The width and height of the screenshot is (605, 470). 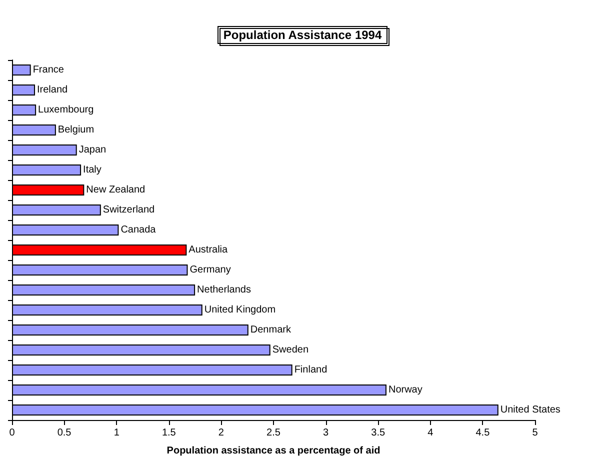 What do you see at coordinates (92, 170) in the screenshot?
I see `y-tick-label: Italy` at bounding box center [92, 170].